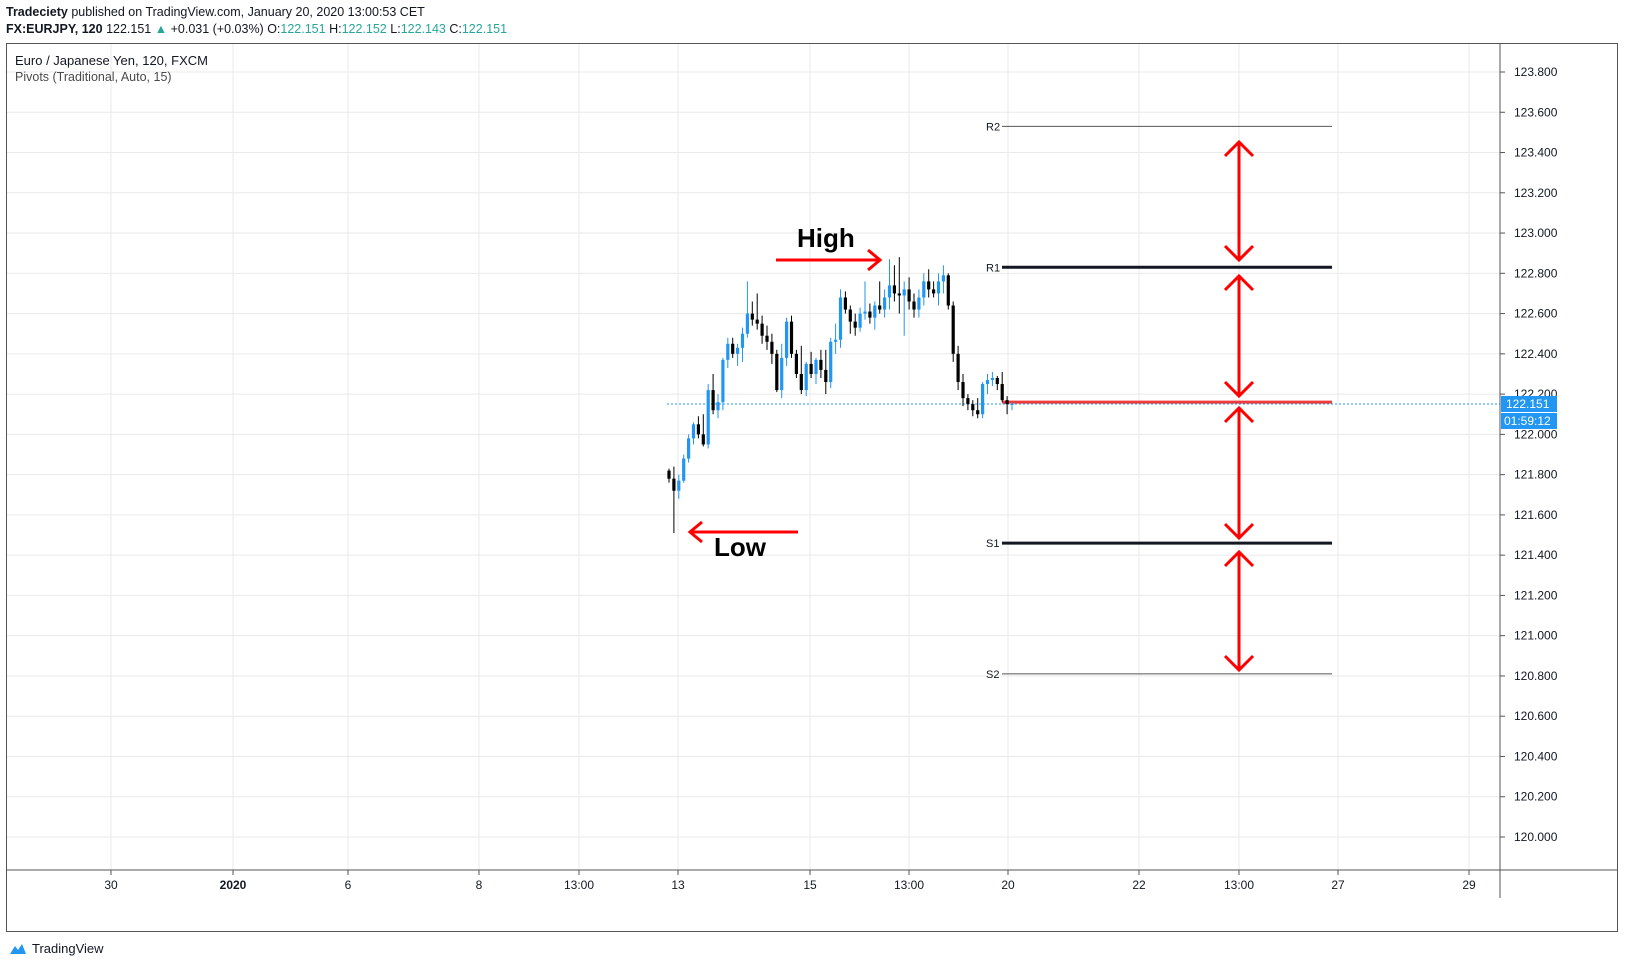  I want to click on price-tick-label: 122.000, so click(1536, 434).